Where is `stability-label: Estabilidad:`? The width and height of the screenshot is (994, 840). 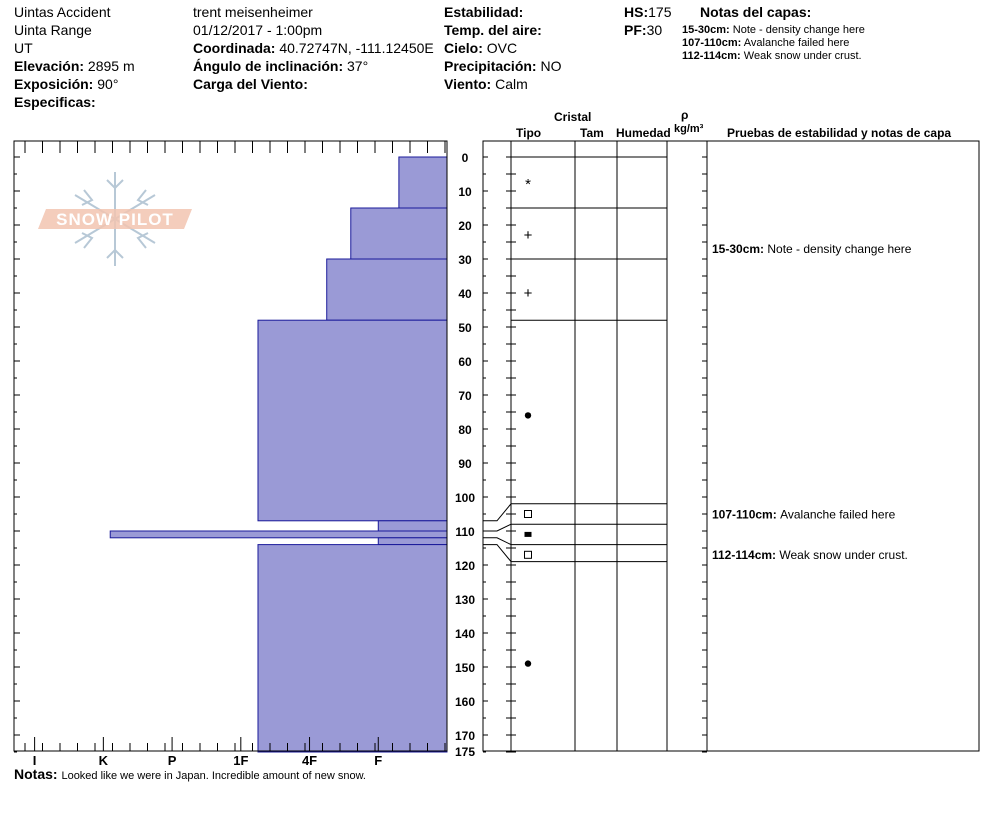 stability-label: Estabilidad: is located at coordinates (484, 12).